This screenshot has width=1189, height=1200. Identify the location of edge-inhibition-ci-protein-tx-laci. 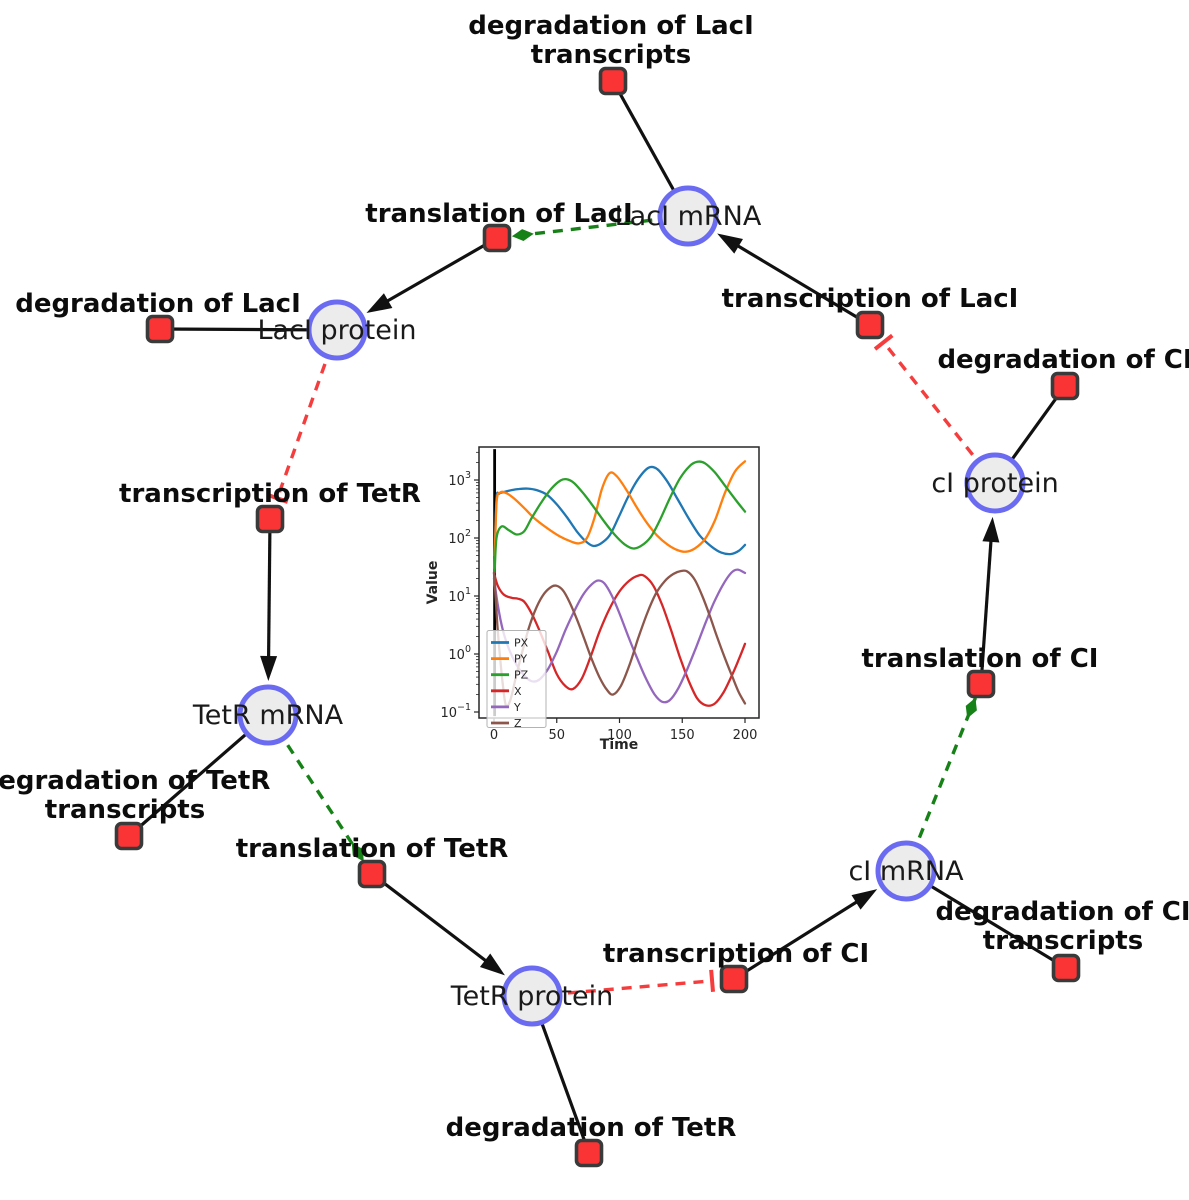
(939, 413).